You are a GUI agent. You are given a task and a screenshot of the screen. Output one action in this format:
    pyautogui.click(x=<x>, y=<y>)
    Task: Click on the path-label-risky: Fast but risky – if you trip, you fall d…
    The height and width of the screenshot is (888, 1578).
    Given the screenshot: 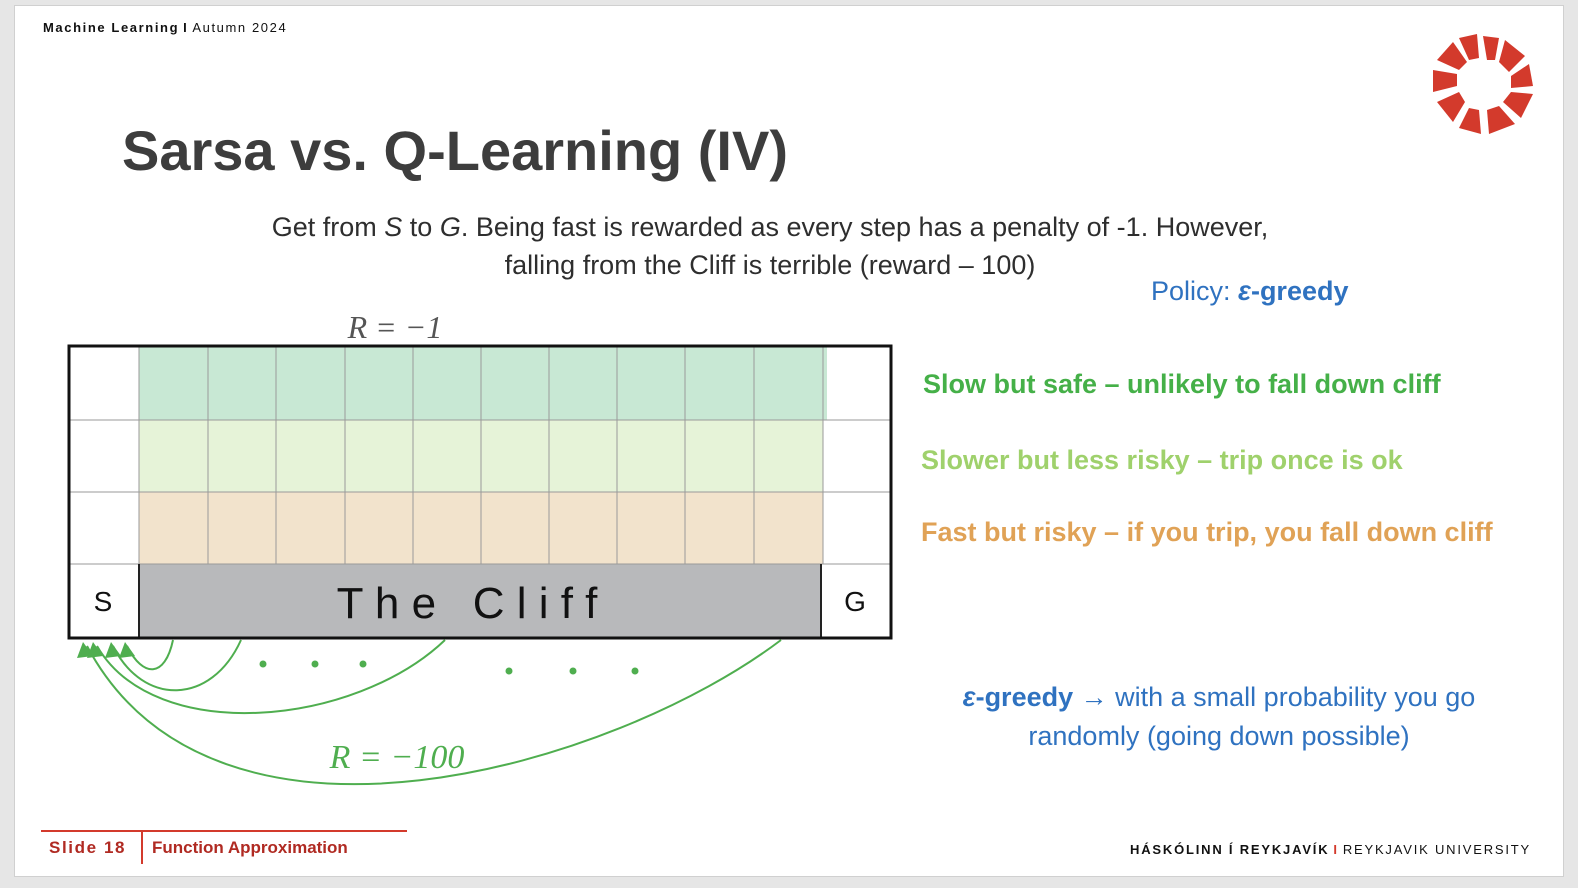 What is the action you would take?
    pyautogui.click(x=1207, y=532)
    